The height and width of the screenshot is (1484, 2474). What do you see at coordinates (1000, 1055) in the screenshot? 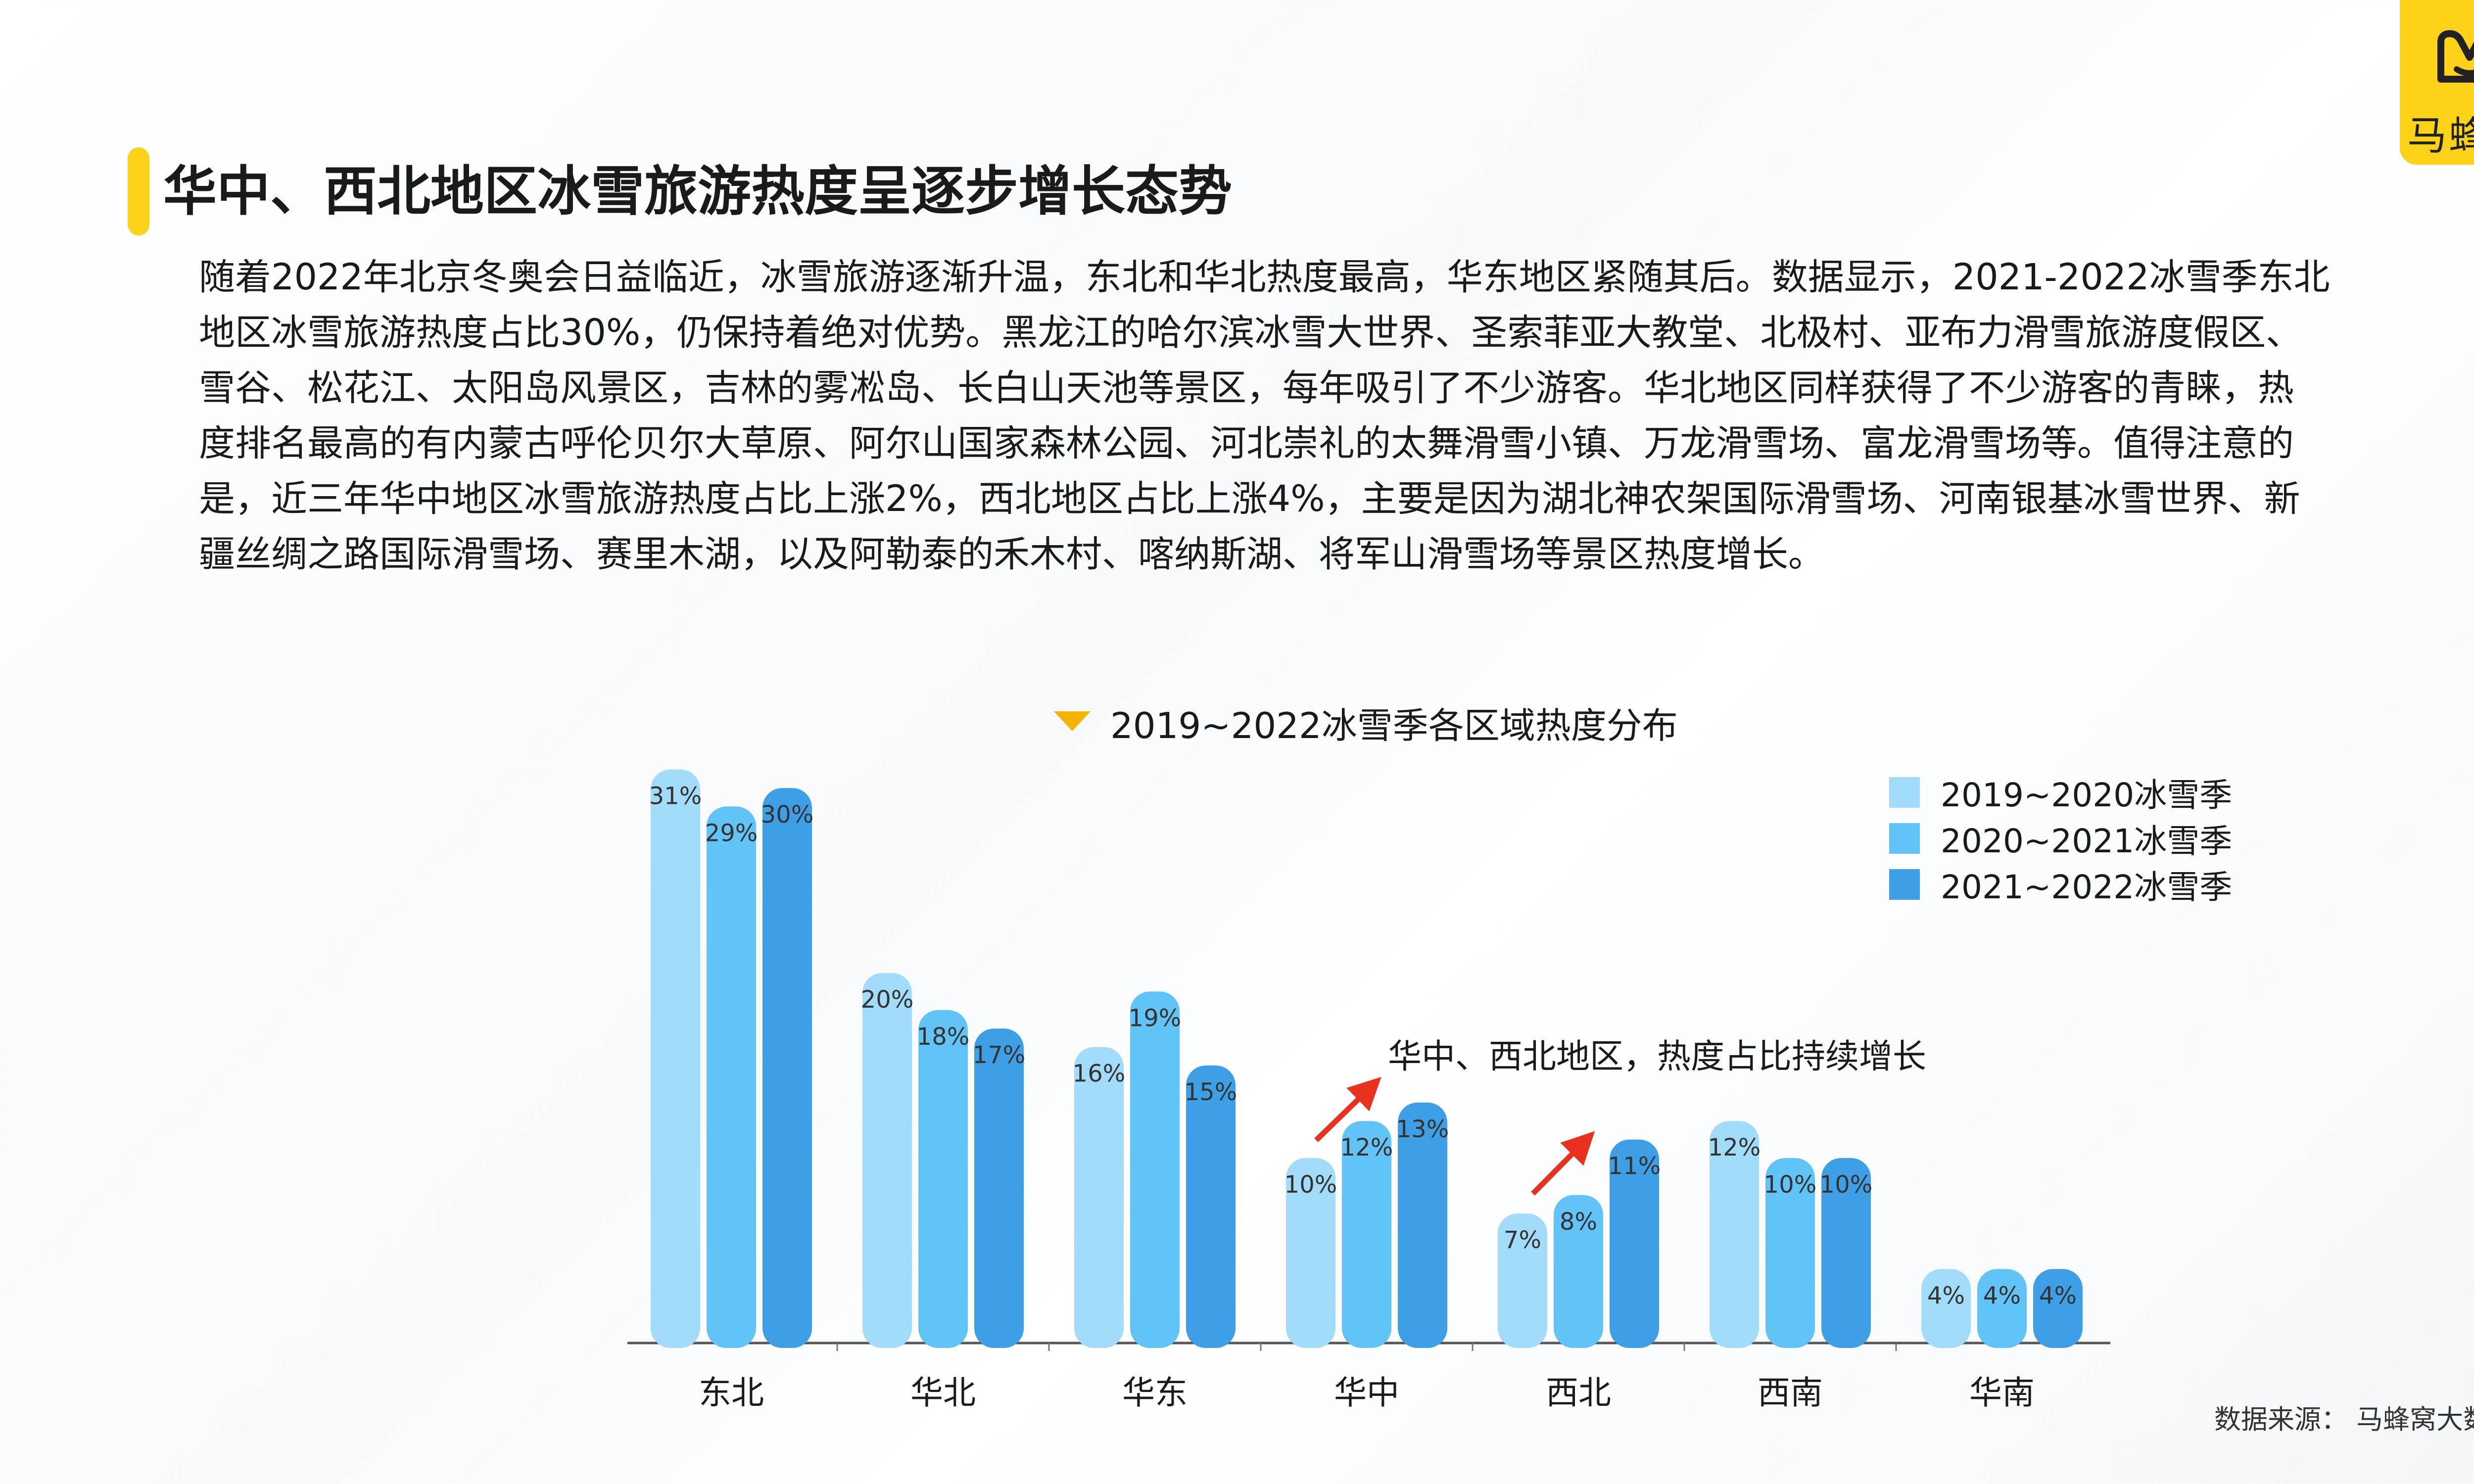
I see `bar-value-label: 17%` at bounding box center [1000, 1055].